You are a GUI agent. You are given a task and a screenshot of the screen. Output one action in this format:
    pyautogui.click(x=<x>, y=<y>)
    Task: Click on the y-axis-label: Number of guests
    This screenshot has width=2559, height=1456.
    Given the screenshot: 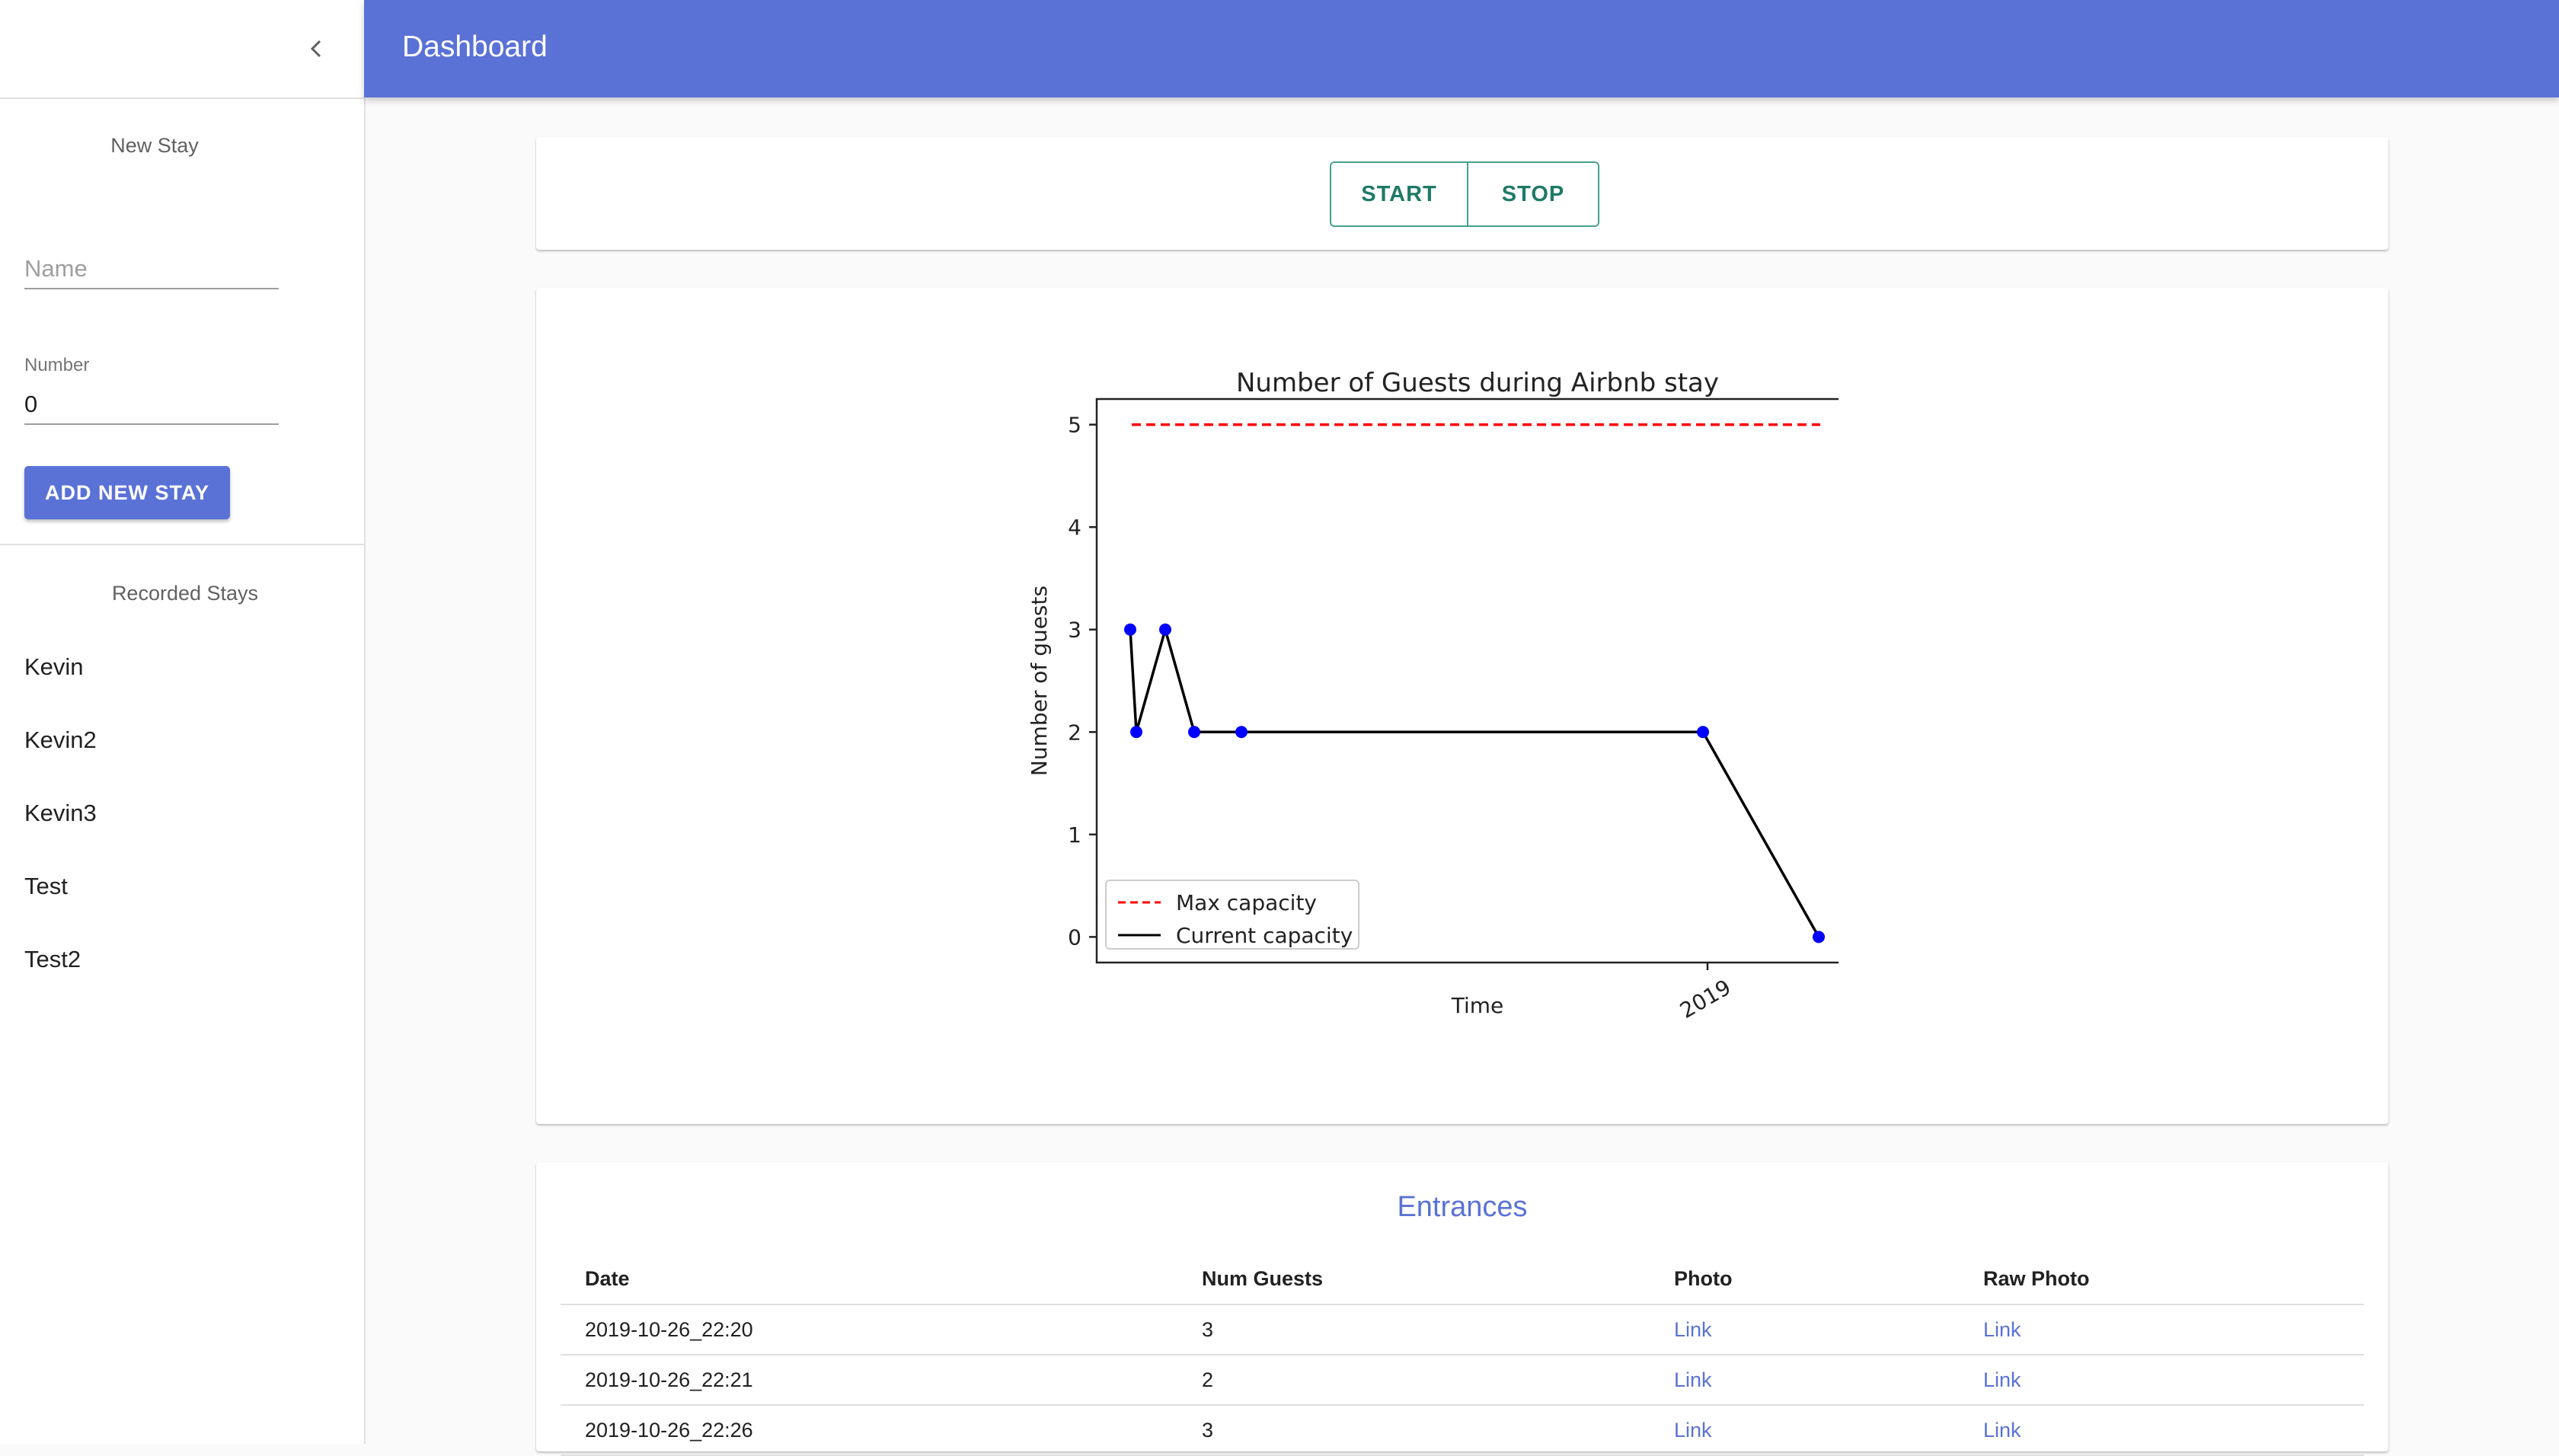 What is the action you would take?
    pyautogui.click(x=1039, y=681)
    